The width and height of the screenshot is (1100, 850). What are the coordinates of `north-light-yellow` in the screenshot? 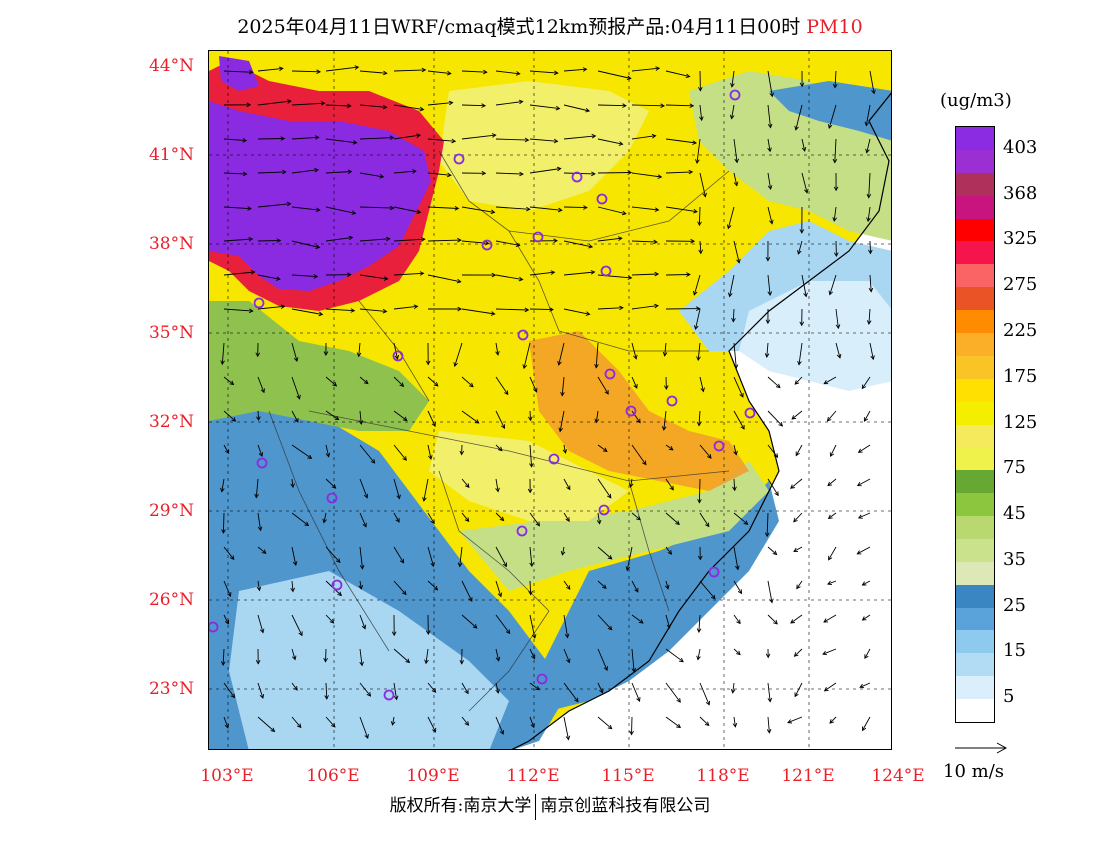 It's located at (544, 146).